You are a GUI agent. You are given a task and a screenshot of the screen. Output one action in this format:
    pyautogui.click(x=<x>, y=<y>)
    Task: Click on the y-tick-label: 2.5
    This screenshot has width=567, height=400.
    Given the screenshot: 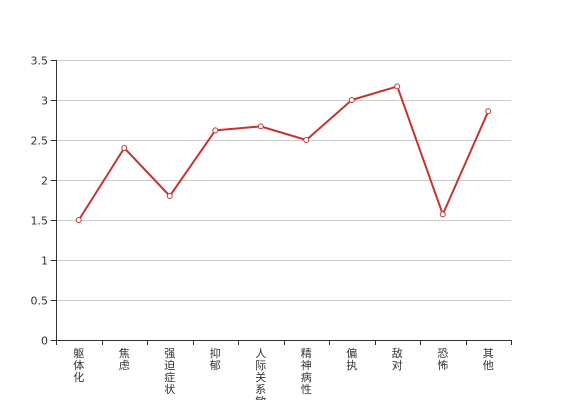 What is the action you would take?
    pyautogui.click(x=40, y=141)
    